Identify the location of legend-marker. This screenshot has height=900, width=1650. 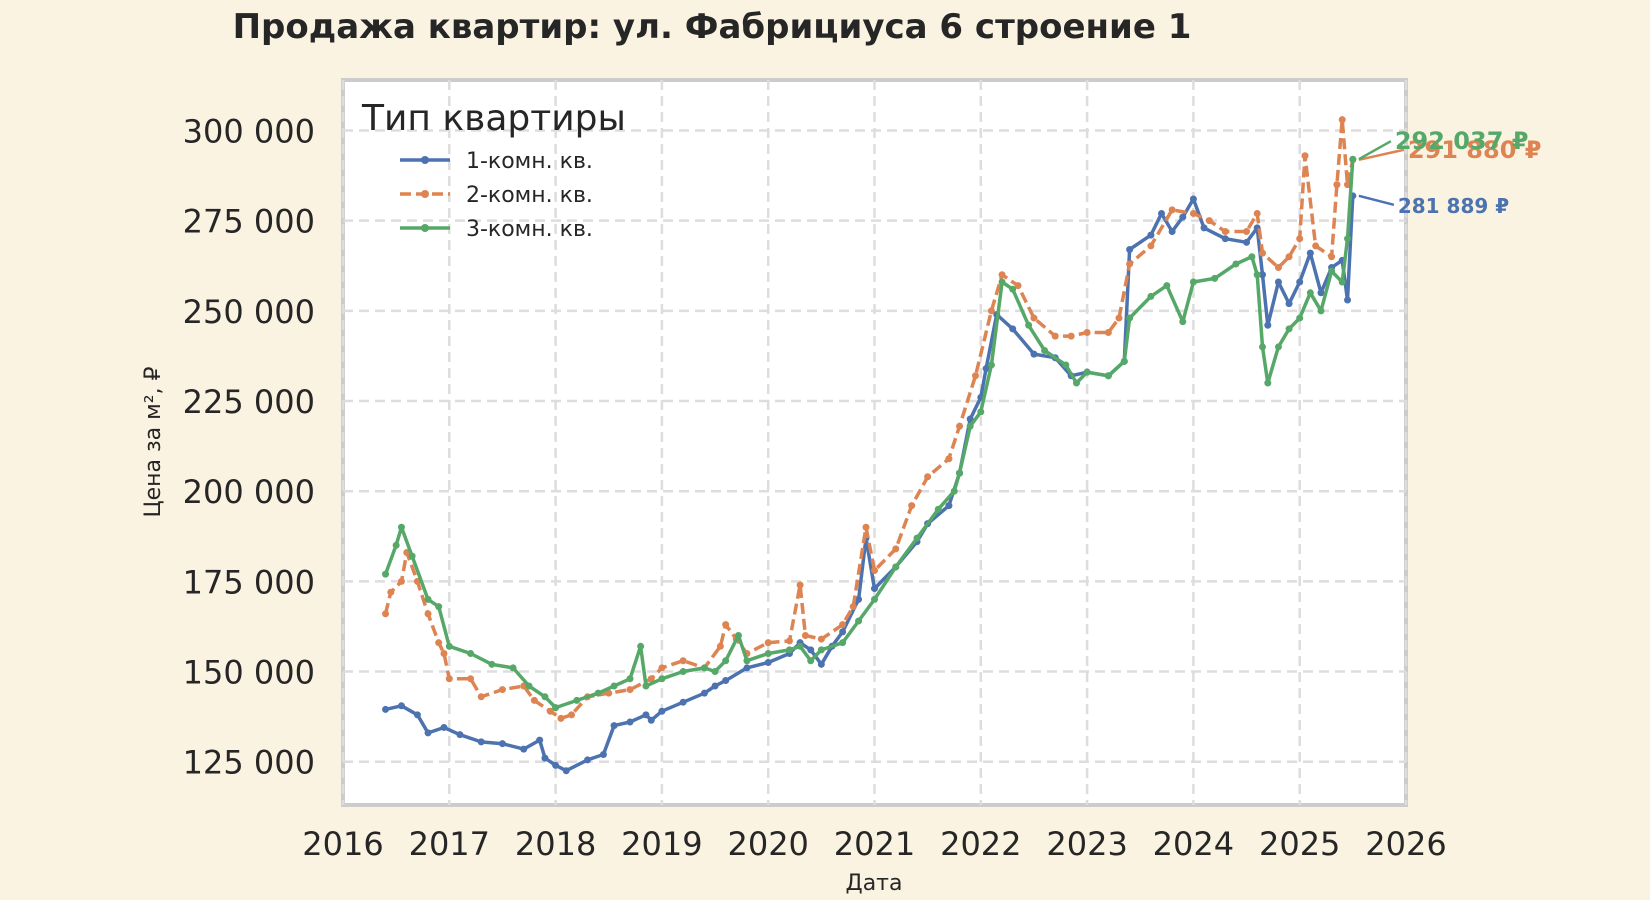
(425, 228).